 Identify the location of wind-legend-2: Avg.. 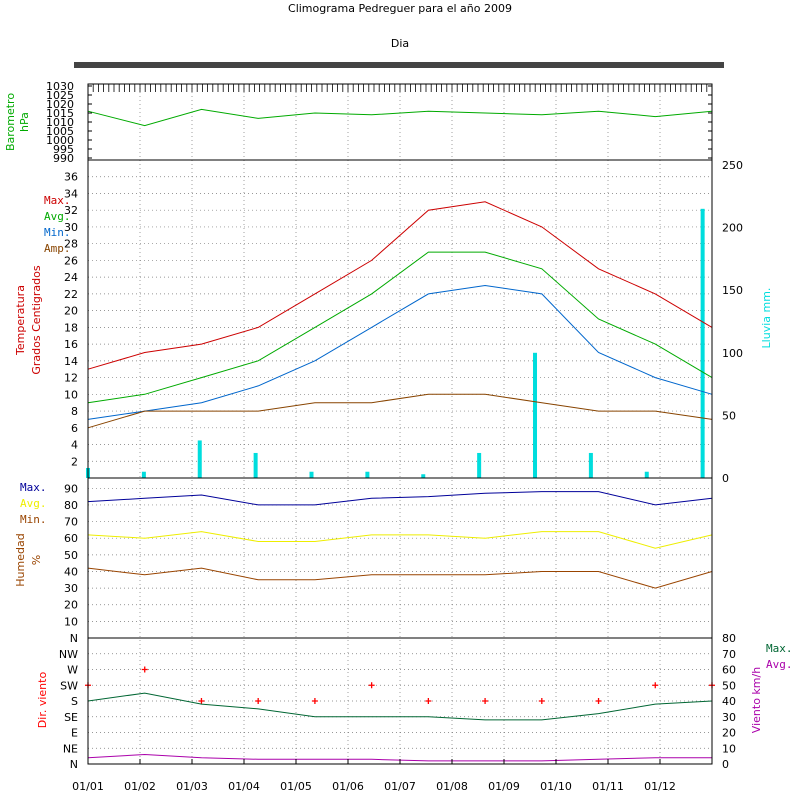
(779, 664).